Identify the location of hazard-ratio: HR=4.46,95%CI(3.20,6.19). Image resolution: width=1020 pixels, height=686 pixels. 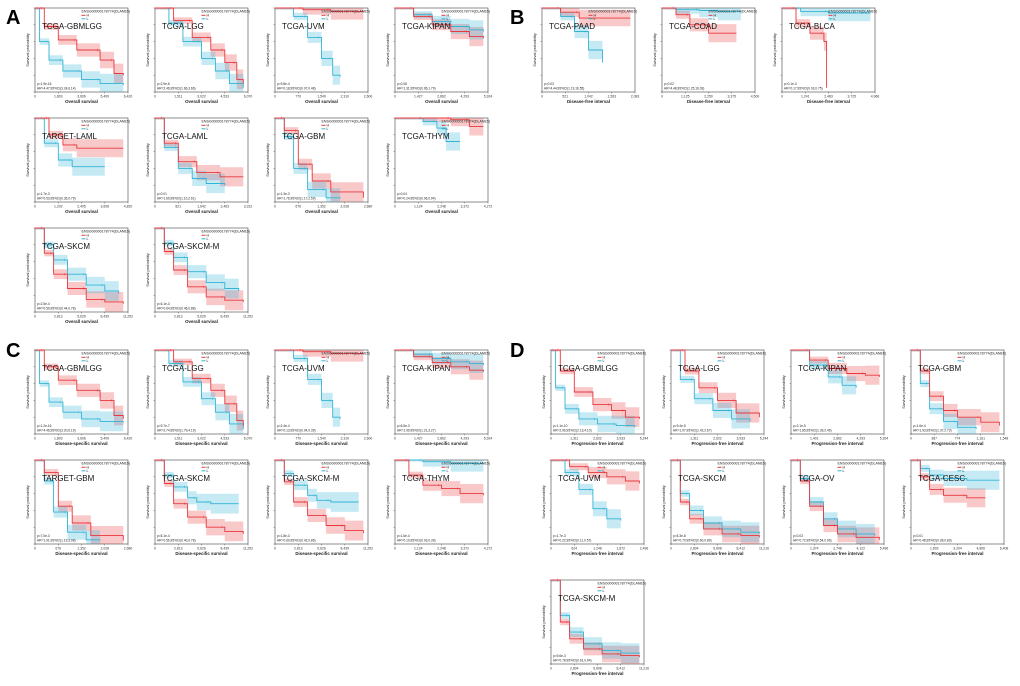
(56, 431).